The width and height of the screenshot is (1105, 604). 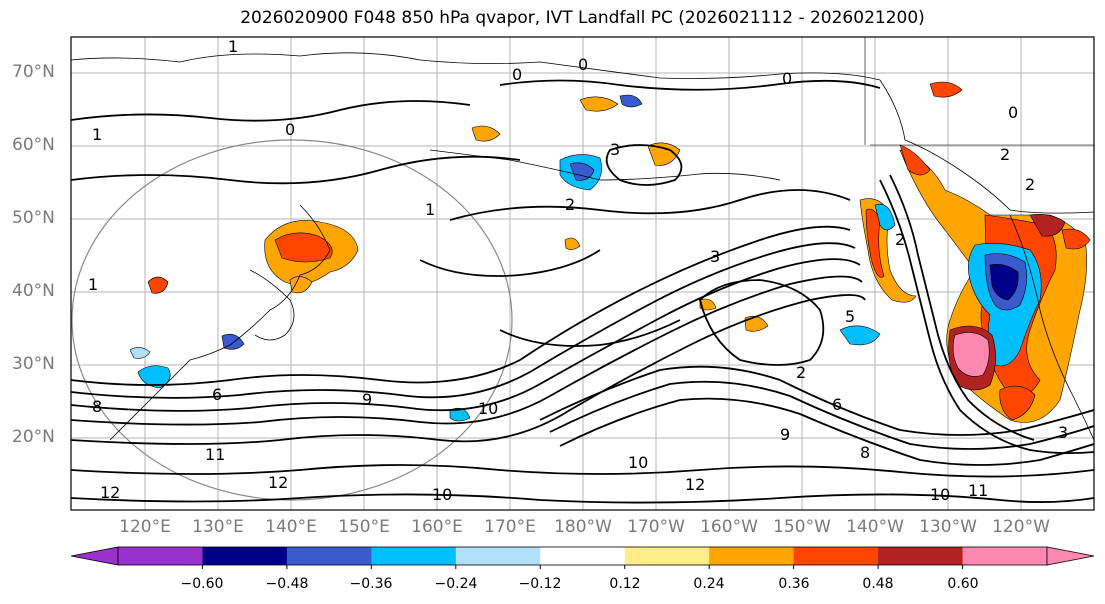 I want to click on colorbar-label-048: 0.48, so click(x=878, y=584).